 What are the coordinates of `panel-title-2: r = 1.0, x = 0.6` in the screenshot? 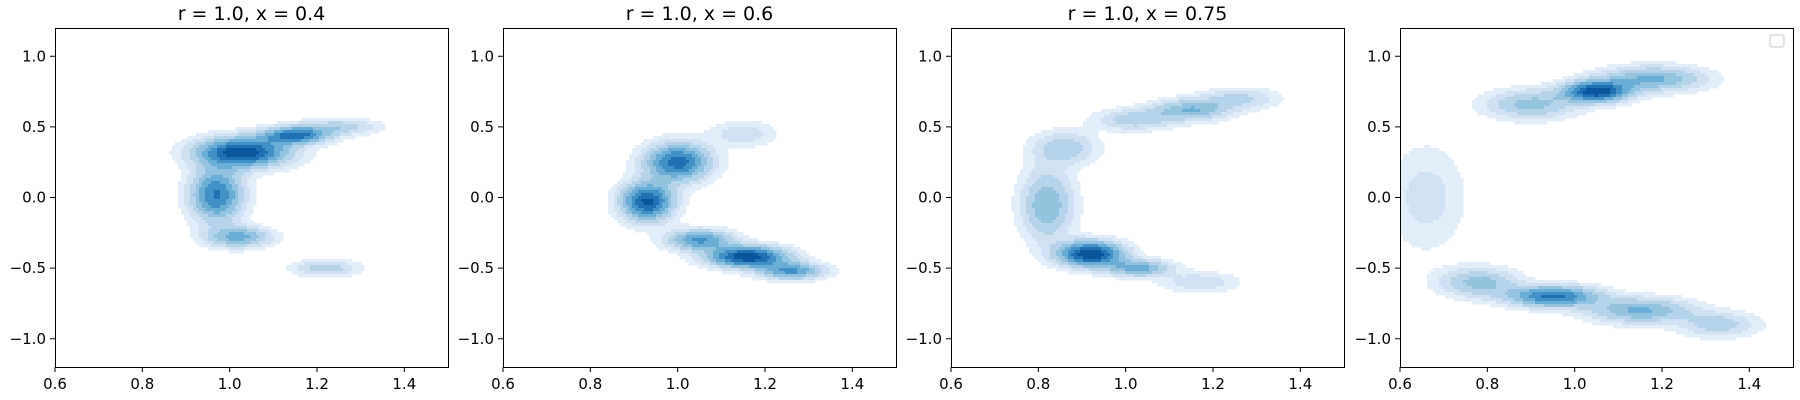 It's located at (700, 14).